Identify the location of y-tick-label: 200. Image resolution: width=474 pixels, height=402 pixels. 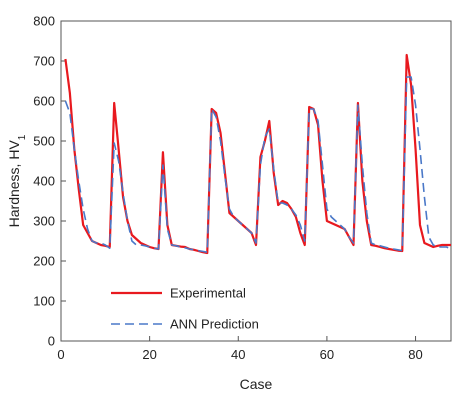
(44, 261).